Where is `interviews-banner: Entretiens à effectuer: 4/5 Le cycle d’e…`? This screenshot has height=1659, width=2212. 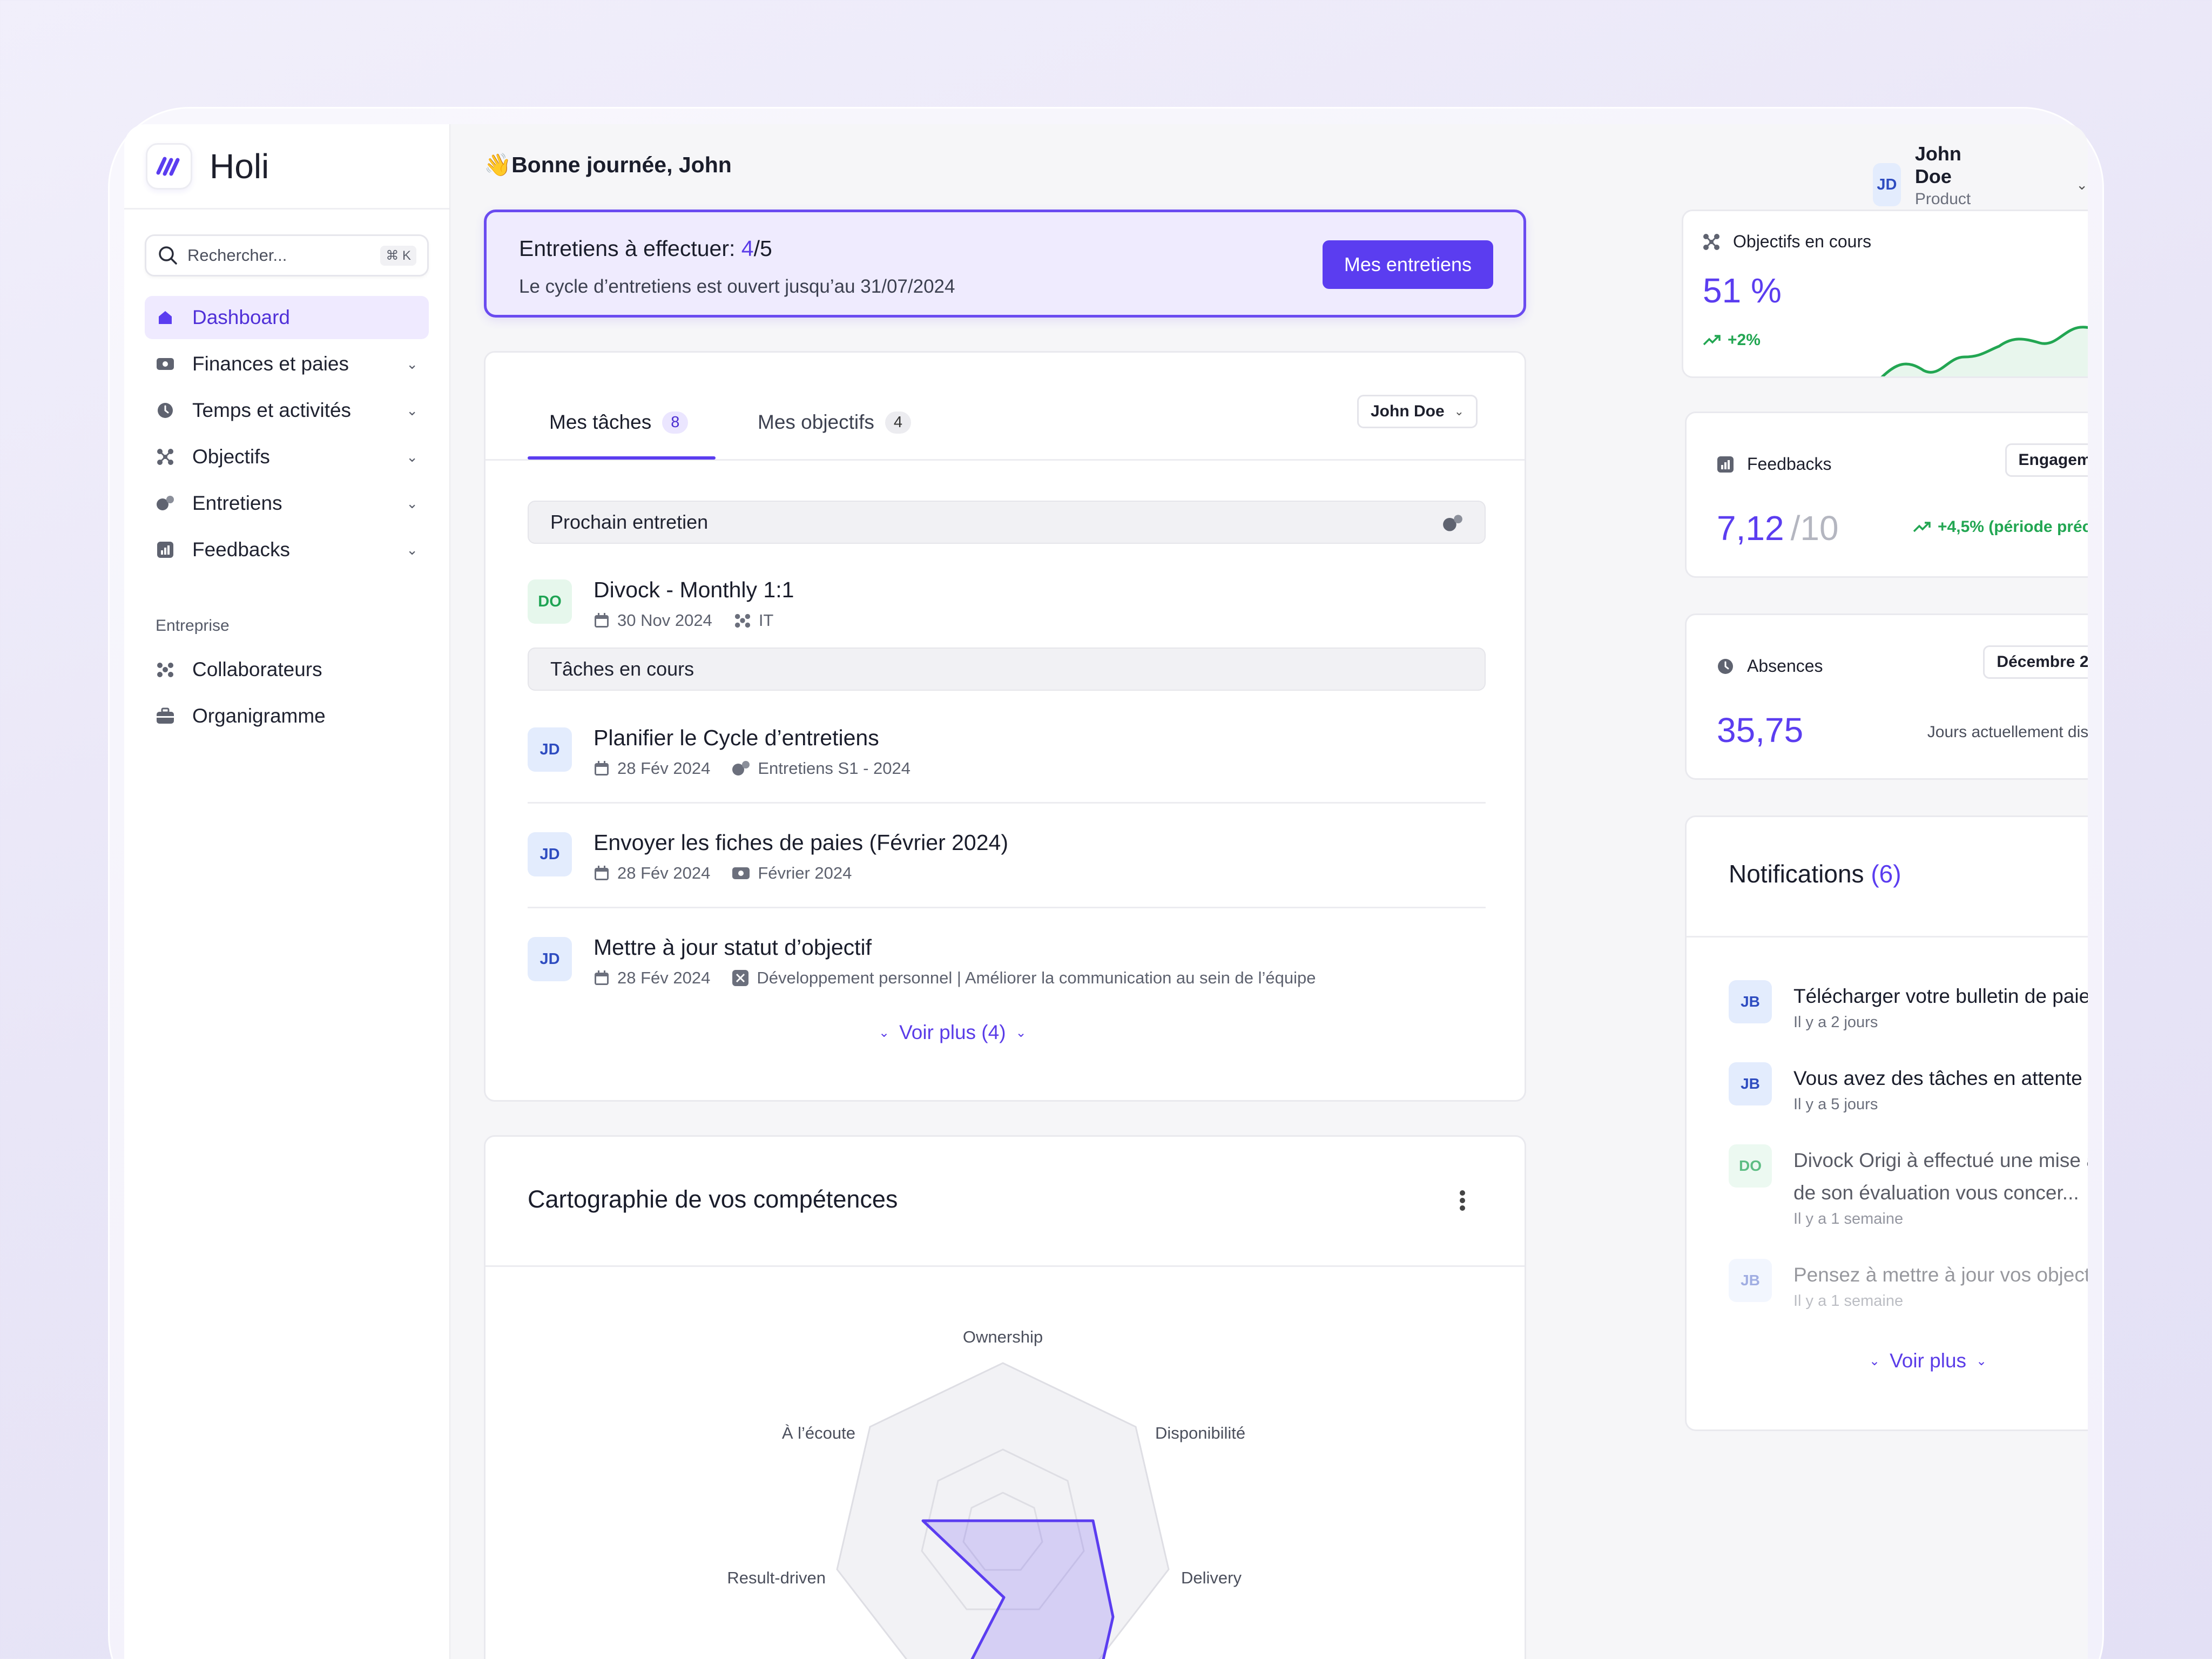 interviews-banner: Entretiens à effectuer: 4/5 Le cycle d’e… is located at coordinates (1005, 264).